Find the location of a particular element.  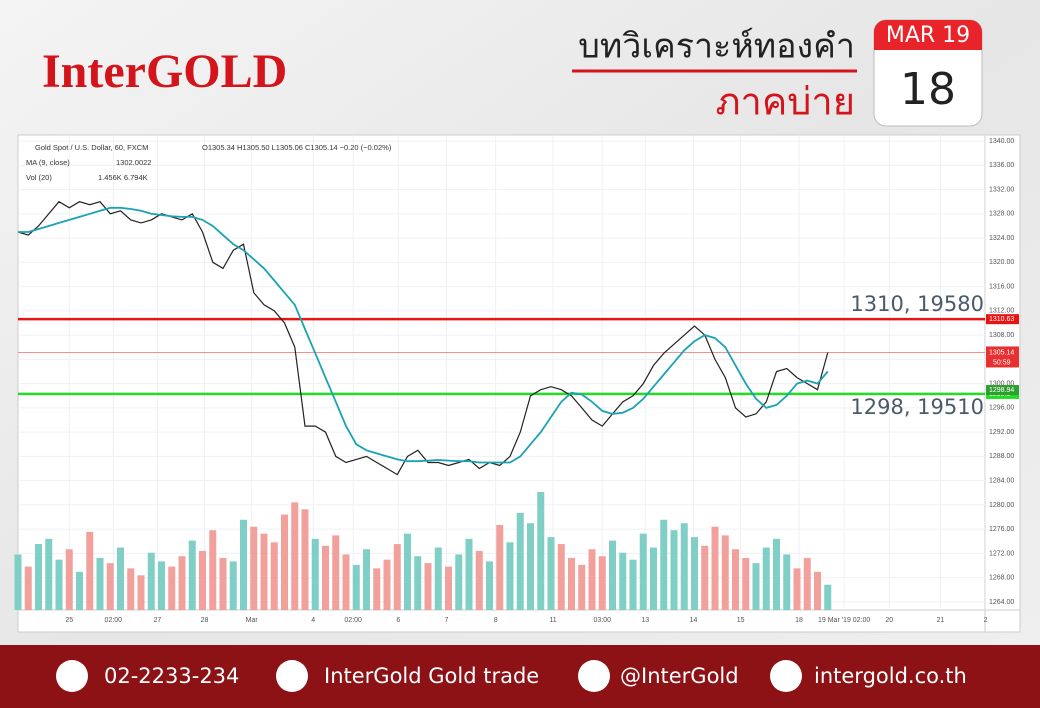

logo: InterGOLD is located at coordinates (164, 71).